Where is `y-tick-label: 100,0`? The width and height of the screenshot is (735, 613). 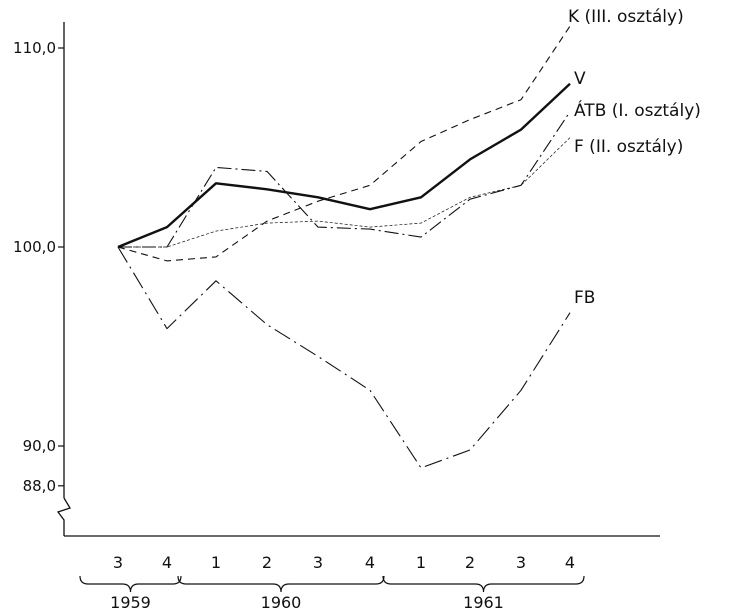 y-tick-label: 100,0 is located at coordinates (34, 247).